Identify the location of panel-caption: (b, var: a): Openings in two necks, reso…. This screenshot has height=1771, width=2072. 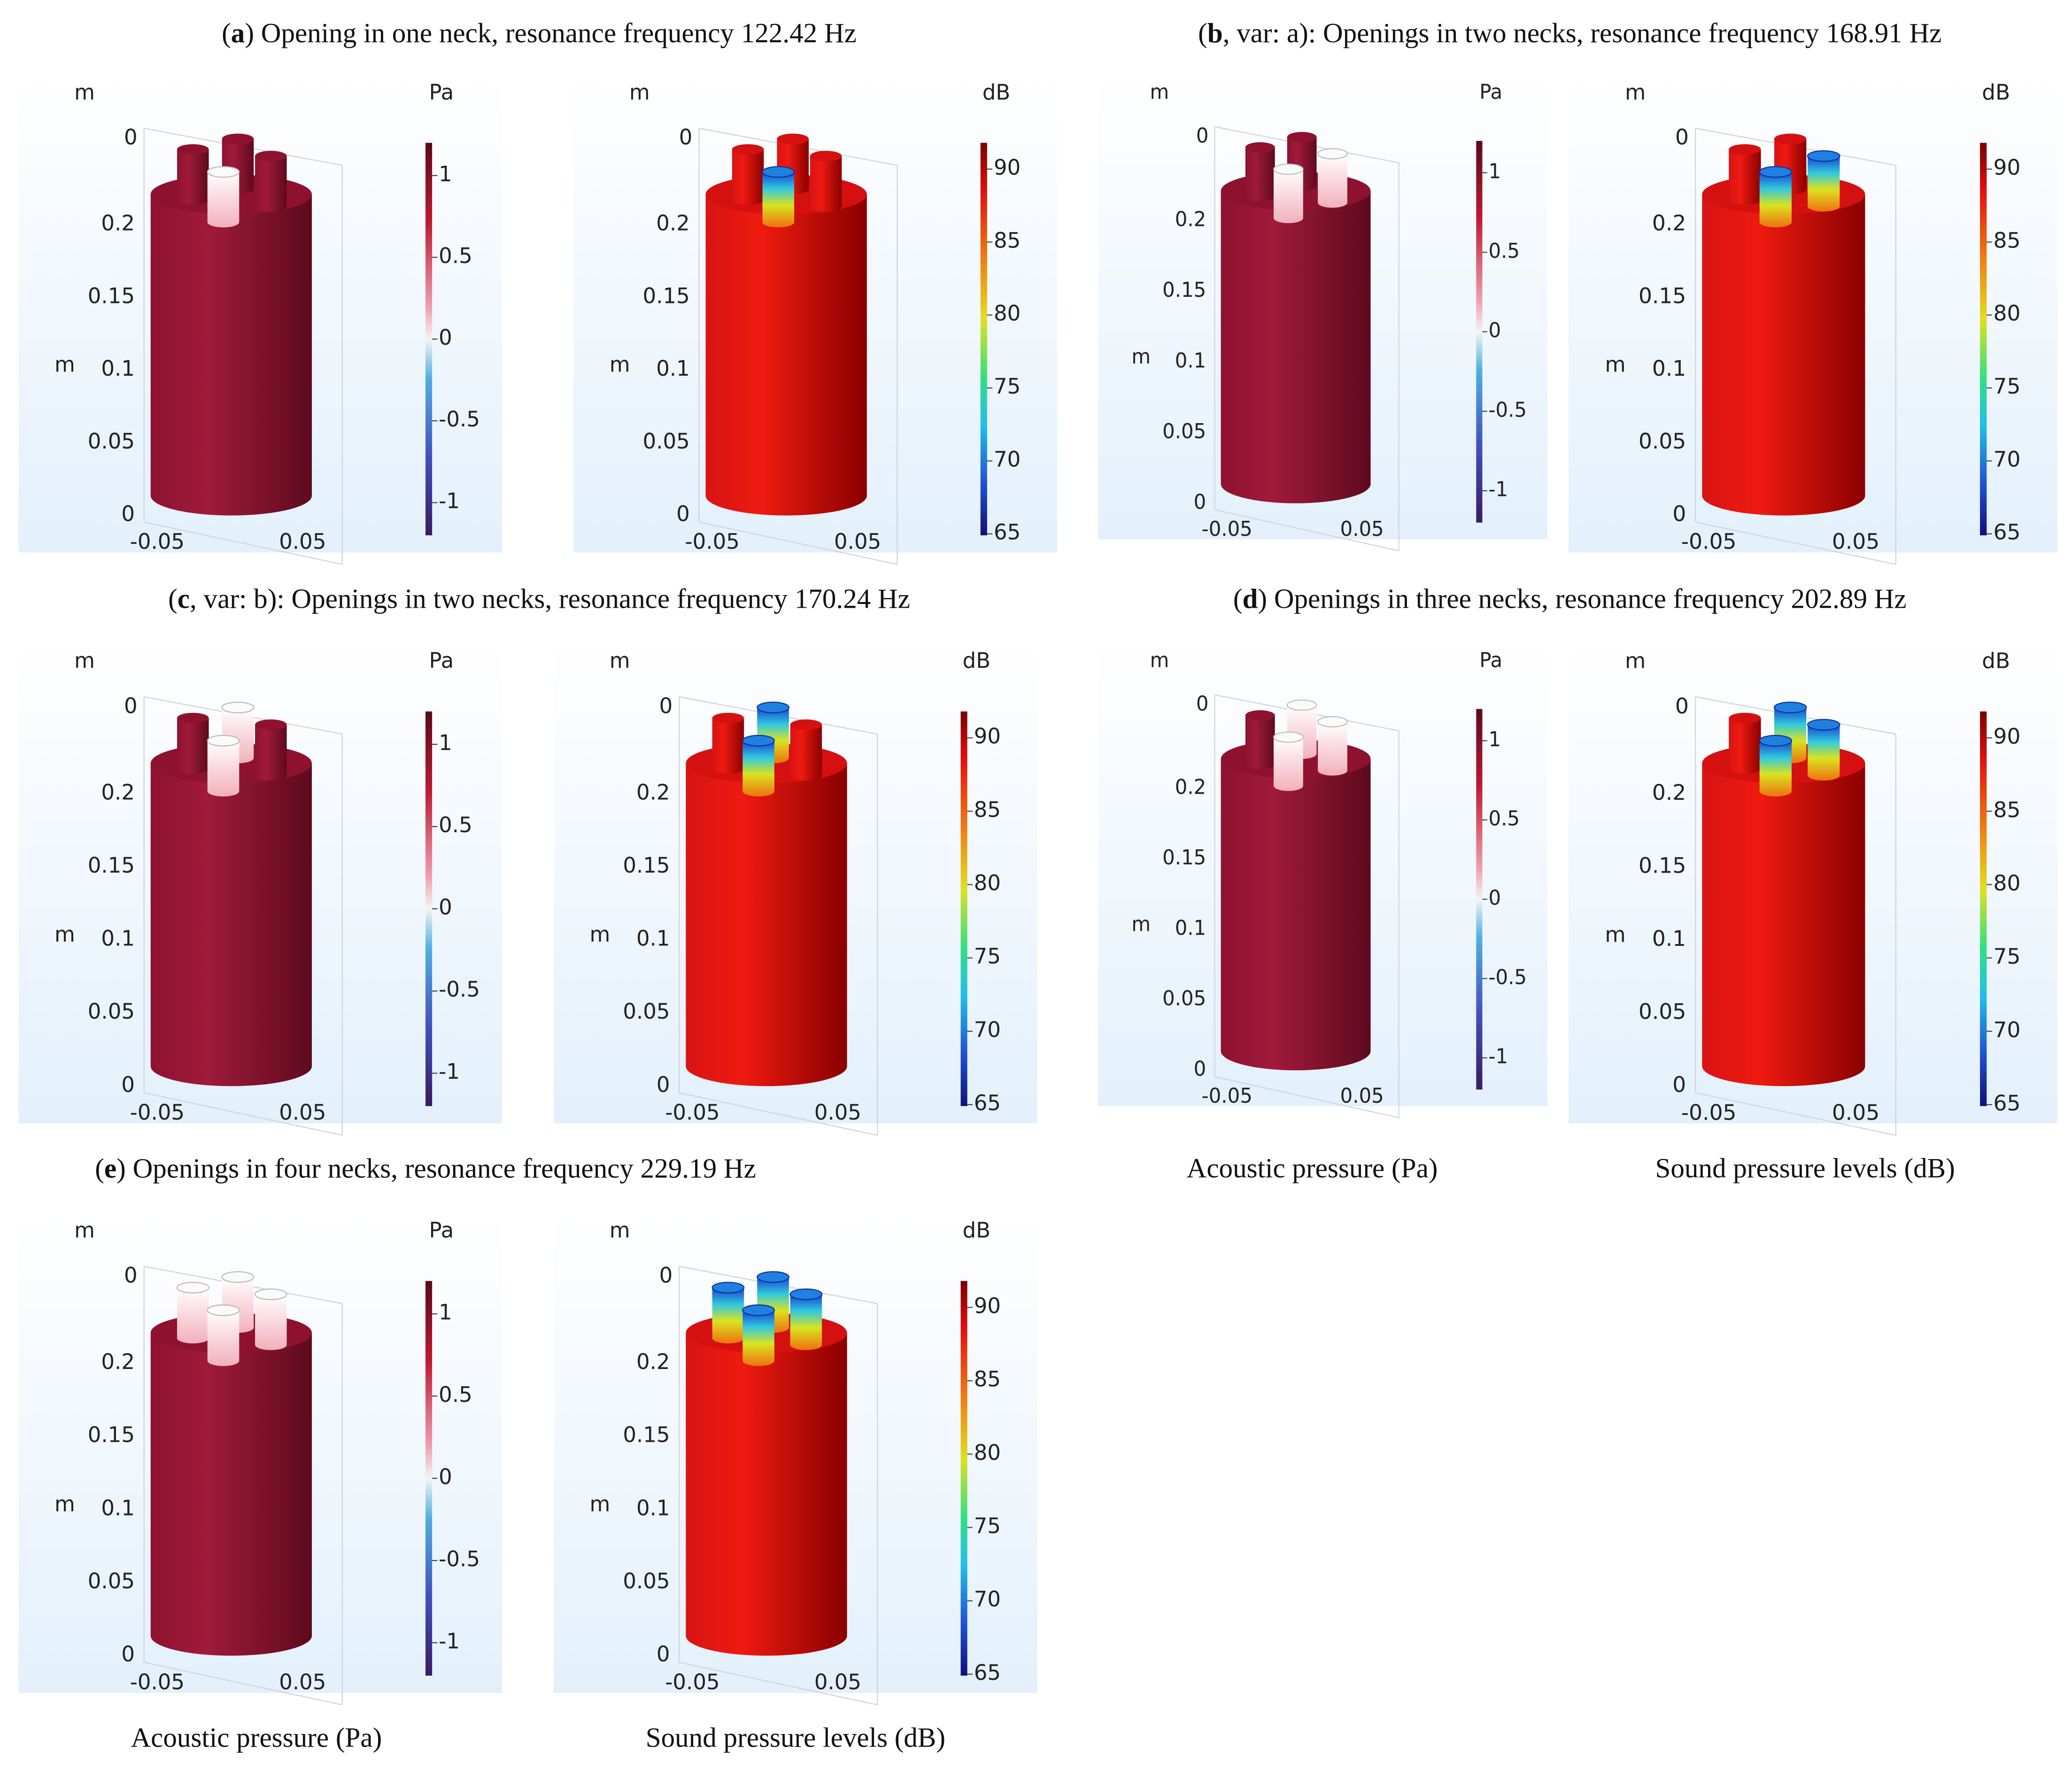
(1569, 32).